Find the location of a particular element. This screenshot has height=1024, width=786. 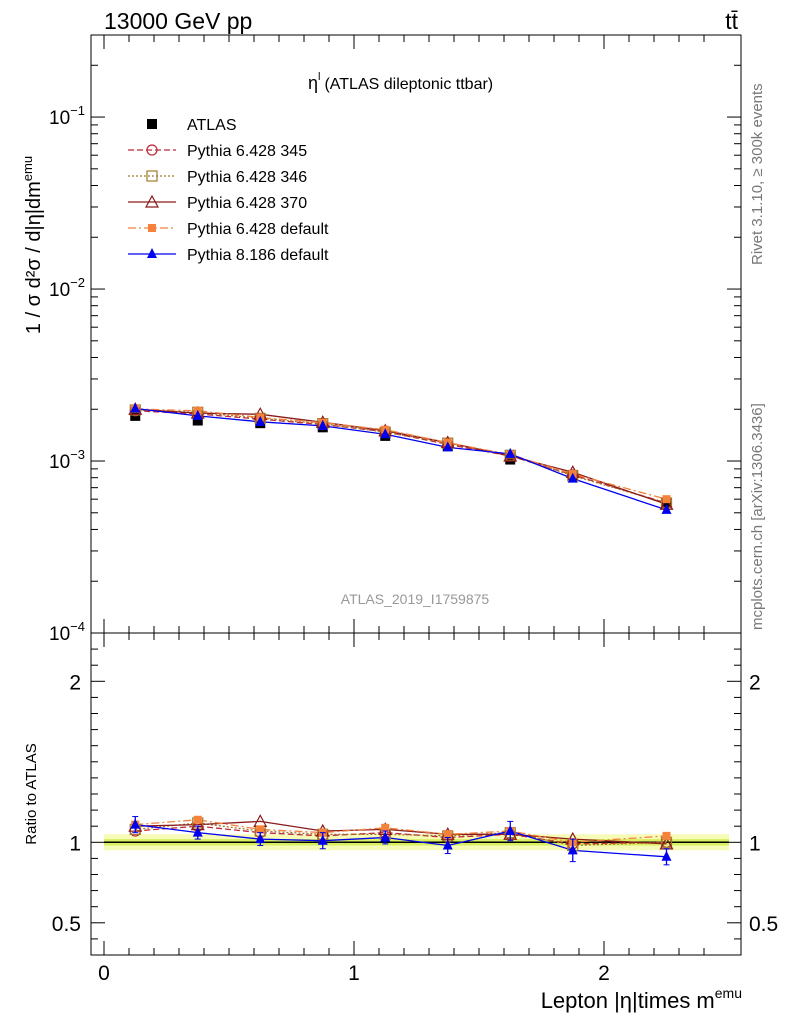

analysis-watermark: ATLAS_2019_I1759875 is located at coordinates (415, 599).